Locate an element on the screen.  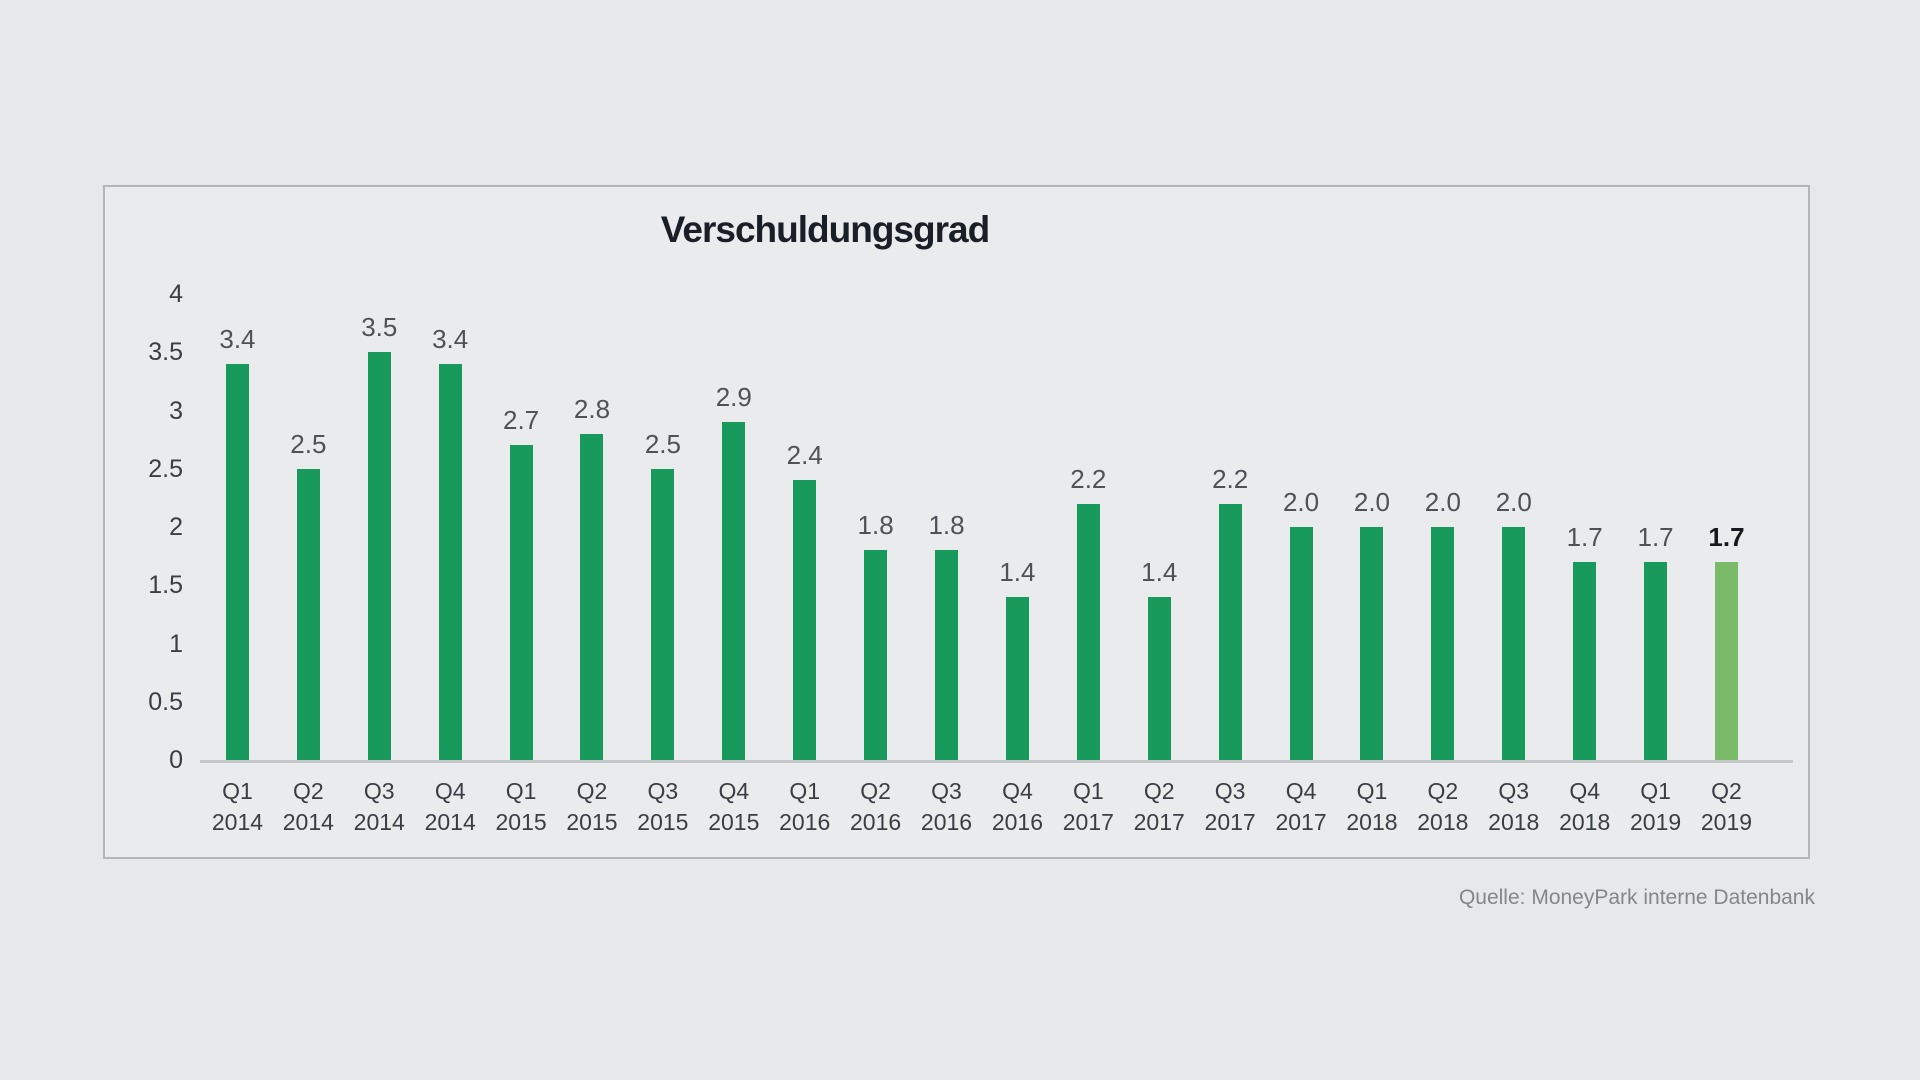
x-tick-label: Q3 2018 is located at coordinates (1514, 806).